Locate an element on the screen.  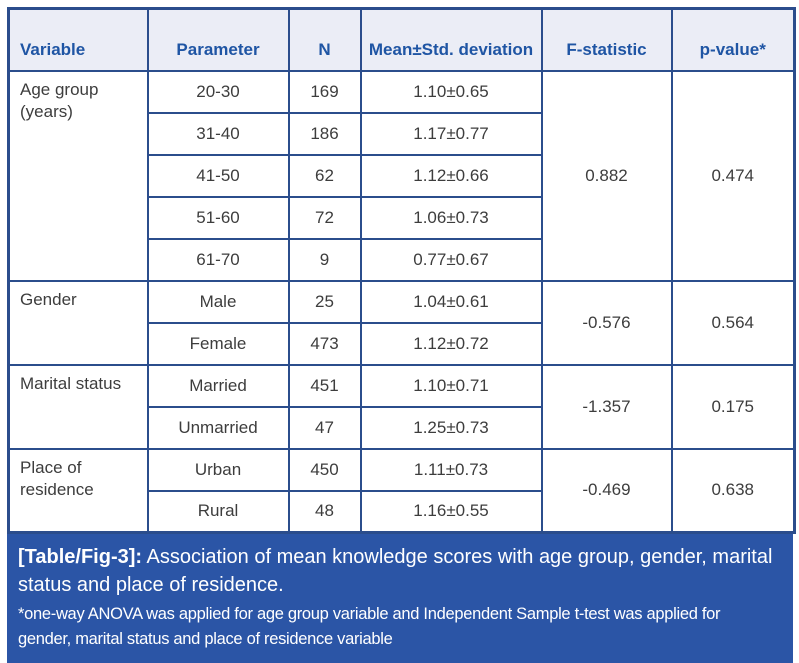
n-cell: 451 is located at coordinates (324, 385).